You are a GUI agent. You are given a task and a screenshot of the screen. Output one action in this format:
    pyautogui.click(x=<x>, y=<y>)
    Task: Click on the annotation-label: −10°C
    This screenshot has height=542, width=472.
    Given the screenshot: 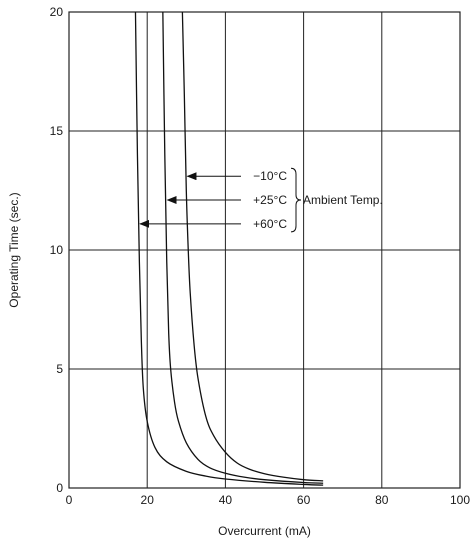 What is the action you would take?
    pyautogui.click(x=270, y=176)
    